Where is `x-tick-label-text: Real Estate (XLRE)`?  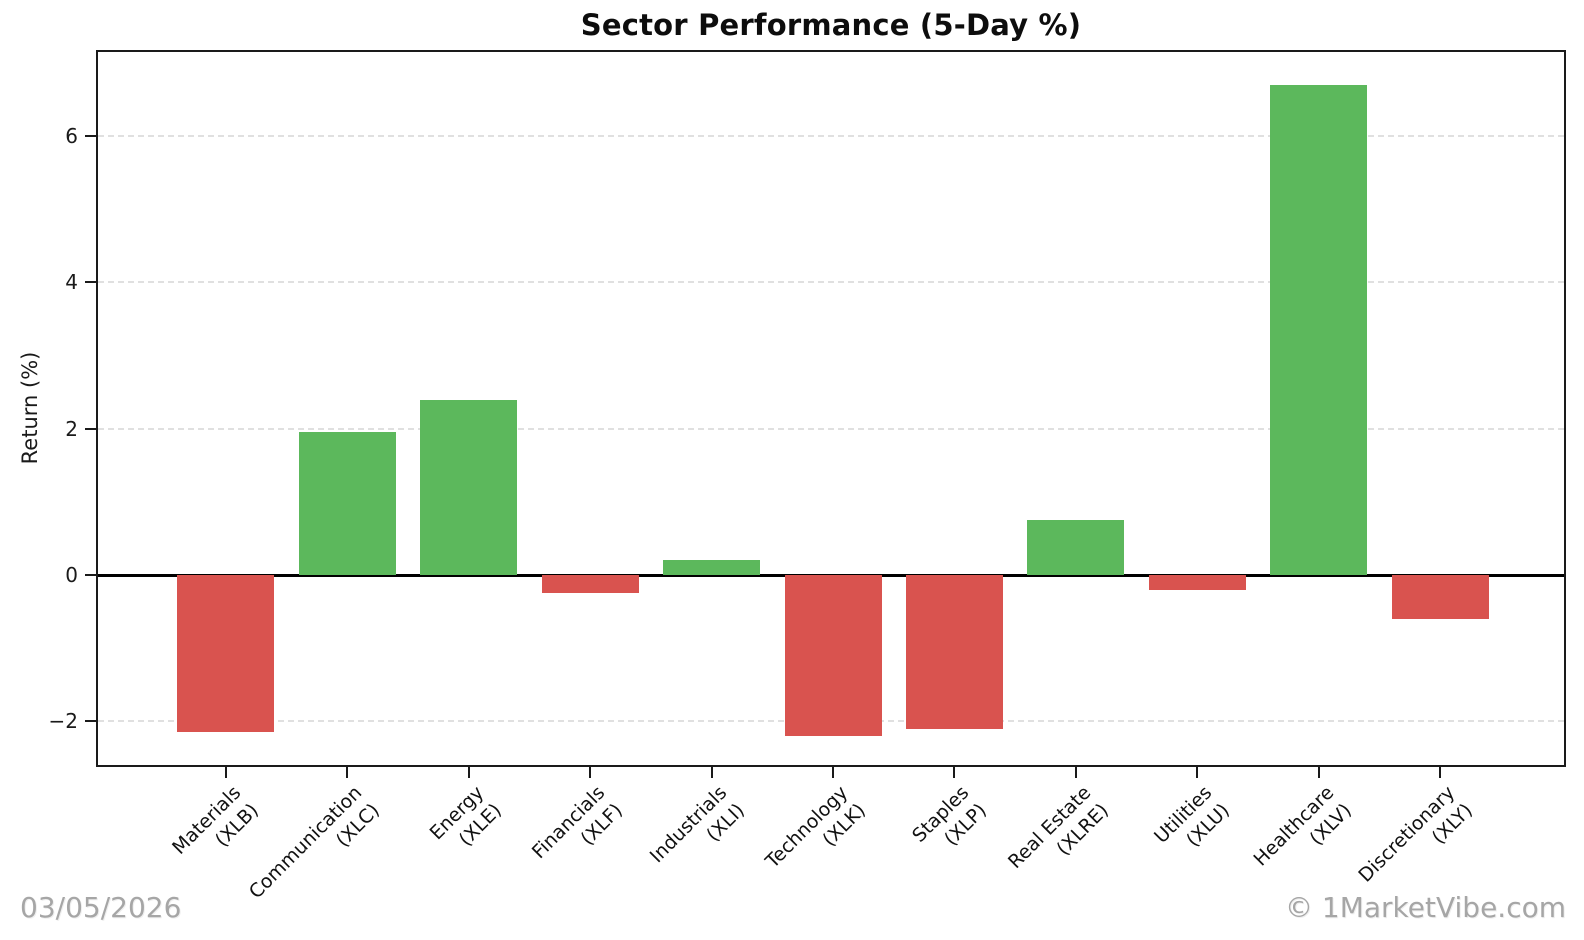 x-tick-label-text: Real Estate (XLRE) is located at coordinates (1058, 827).